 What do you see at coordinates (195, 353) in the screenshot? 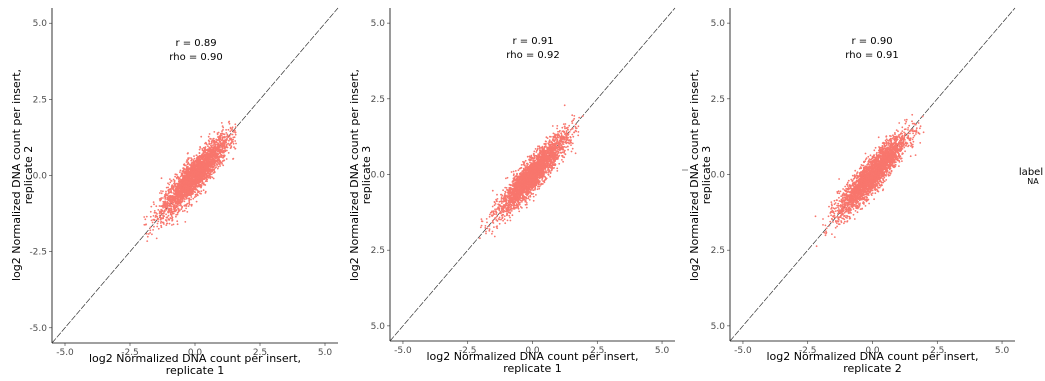
I see `x-tick-label: 0.0` at bounding box center [195, 353].